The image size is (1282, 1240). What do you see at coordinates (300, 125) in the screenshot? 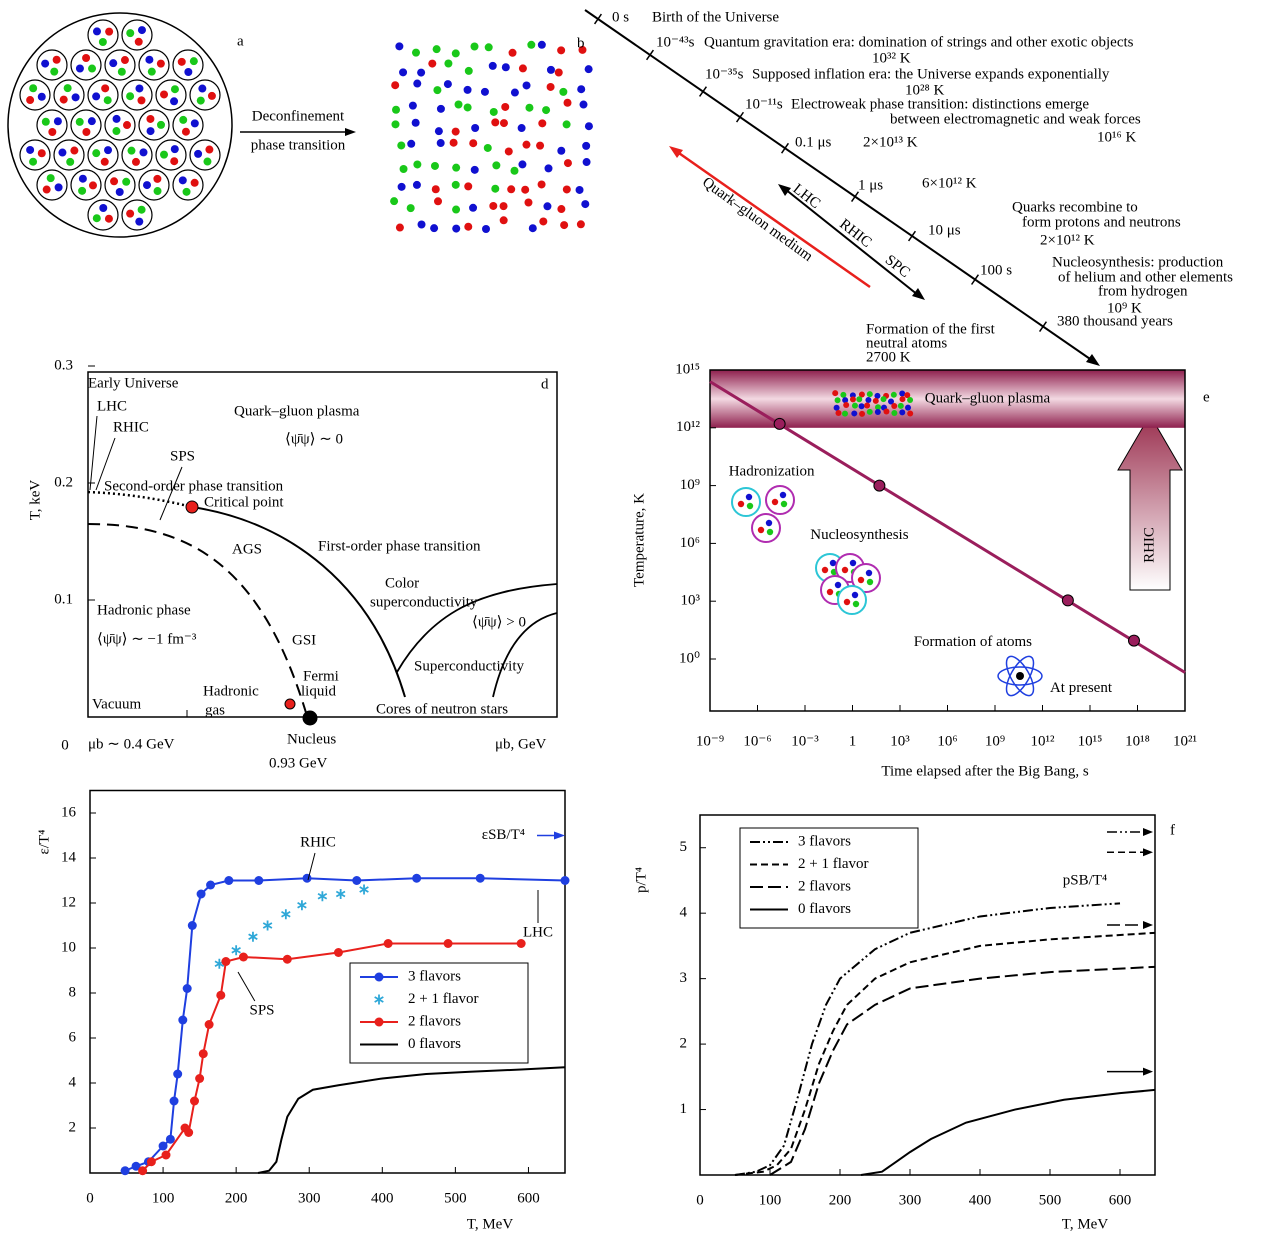
I see `panel-a` at bounding box center [300, 125].